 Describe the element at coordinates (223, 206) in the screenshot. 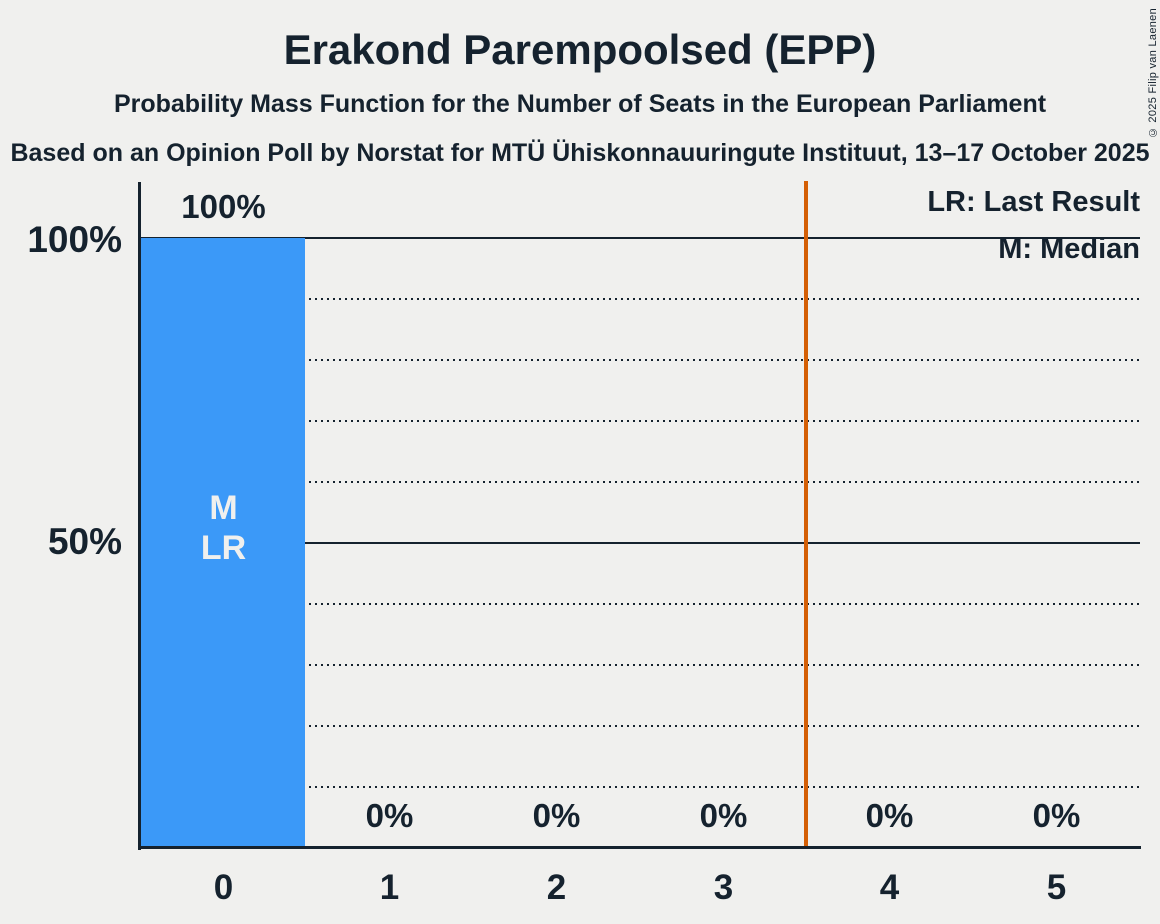

I see `bar-value-label-0: 100%` at that location.